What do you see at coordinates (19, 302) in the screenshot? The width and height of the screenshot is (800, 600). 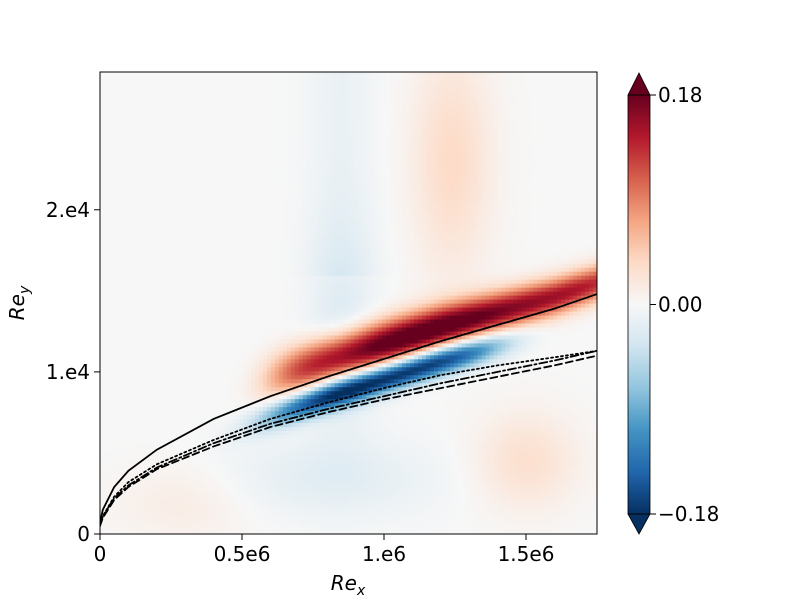 I see `y-axis-label: Rey` at bounding box center [19, 302].